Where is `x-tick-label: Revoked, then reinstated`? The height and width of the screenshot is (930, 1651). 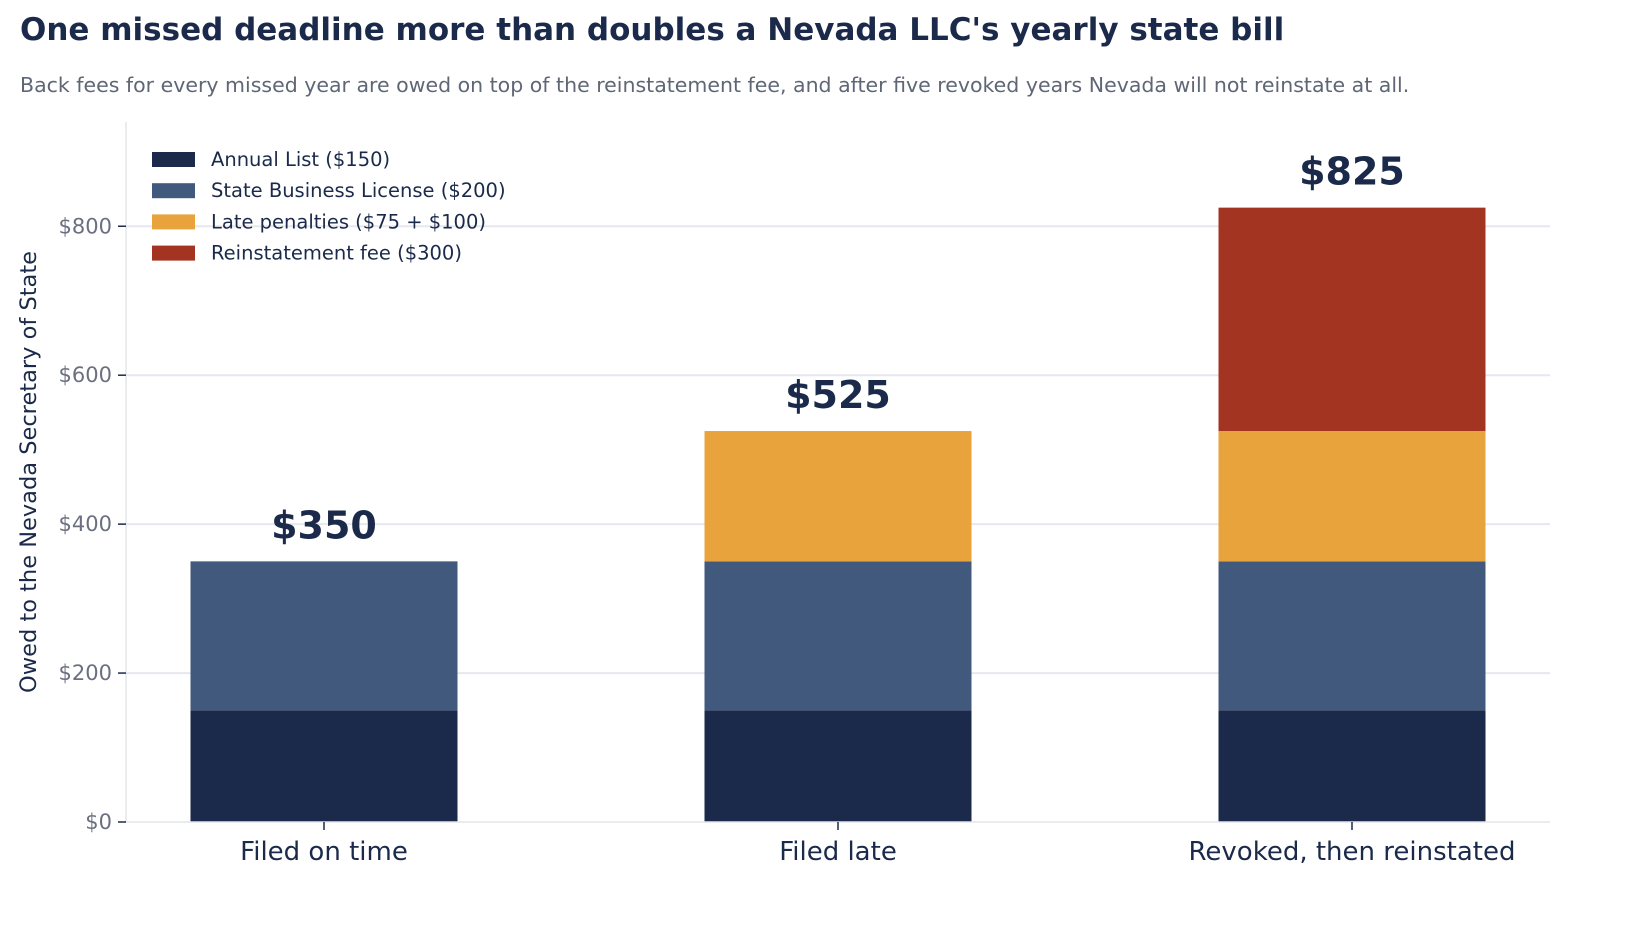 x-tick-label: Revoked, then reinstated is located at coordinates (1352, 852).